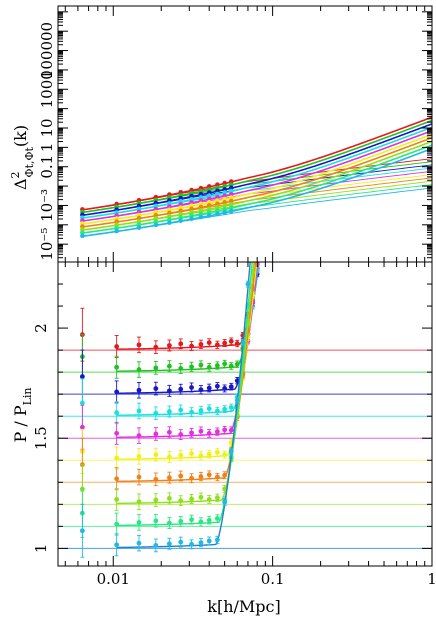 This screenshot has height=627, width=436. I want to click on top-ylabel: Δ2Φt,Φt(k), so click(22, 157).